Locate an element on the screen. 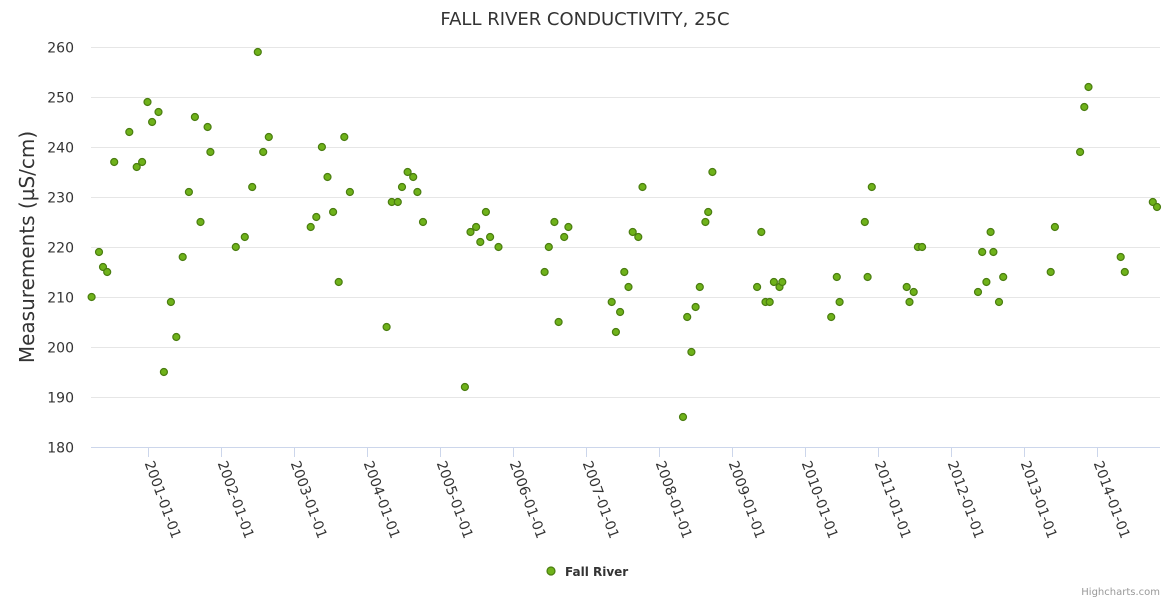  legend-item-fall-river: Fall River is located at coordinates (596, 572).